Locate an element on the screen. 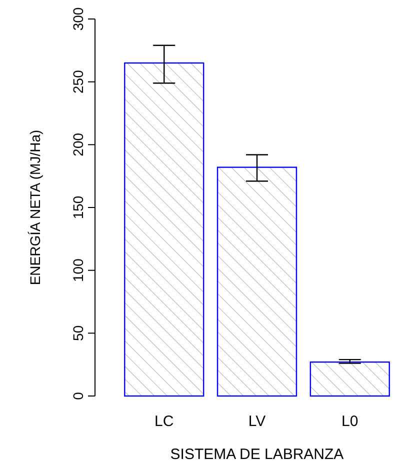 Image resolution: width=419 pixels, height=467 pixels. y-tick-label: 150 is located at coordinates (78, 208).